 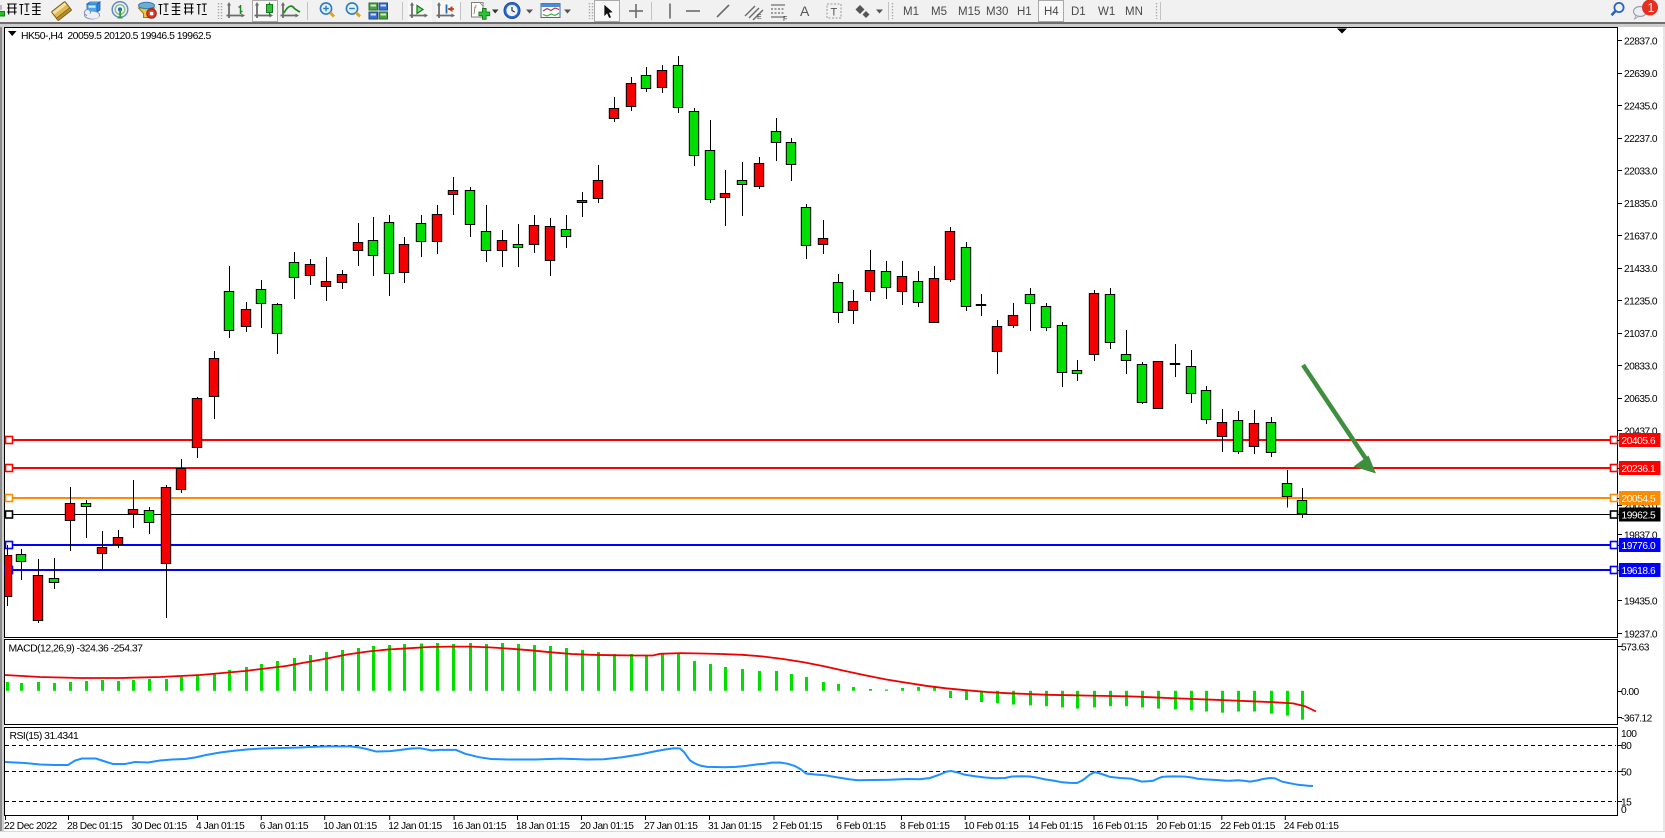 What do you see at coordinates (1639, 499) in the screenshot?
I see `svg-text: 20054.5` at bounding box center [1639, 499].